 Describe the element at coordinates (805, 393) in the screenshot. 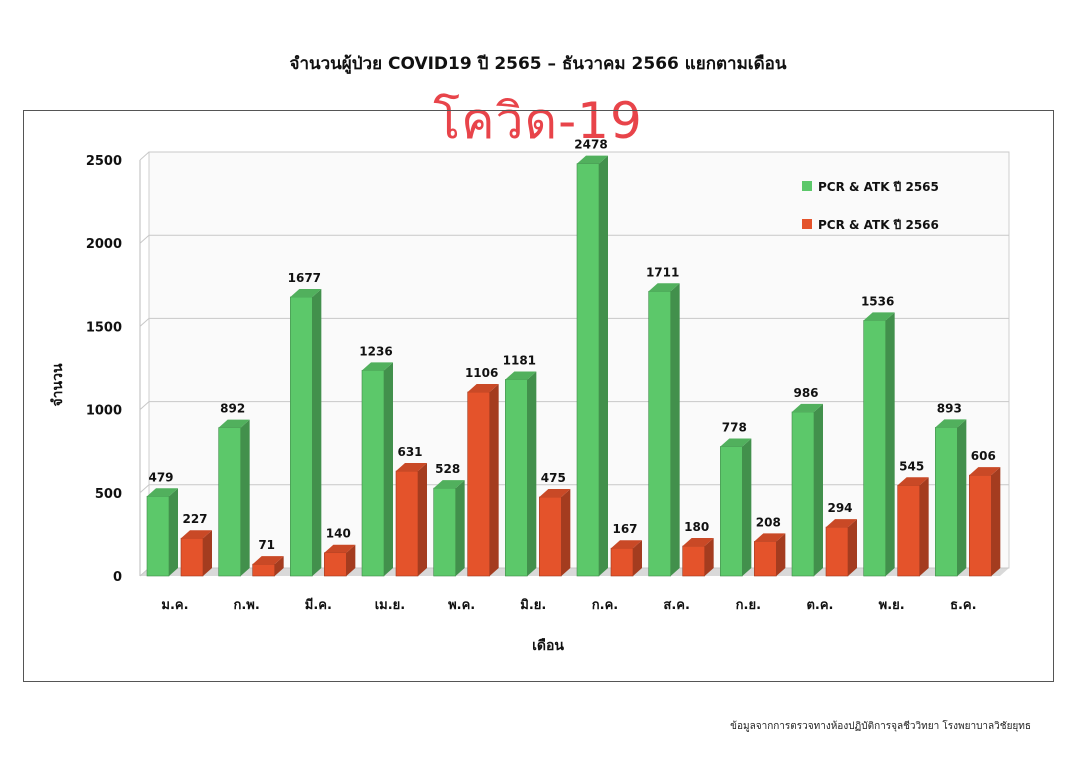

I see `data-label: 986` at that location.